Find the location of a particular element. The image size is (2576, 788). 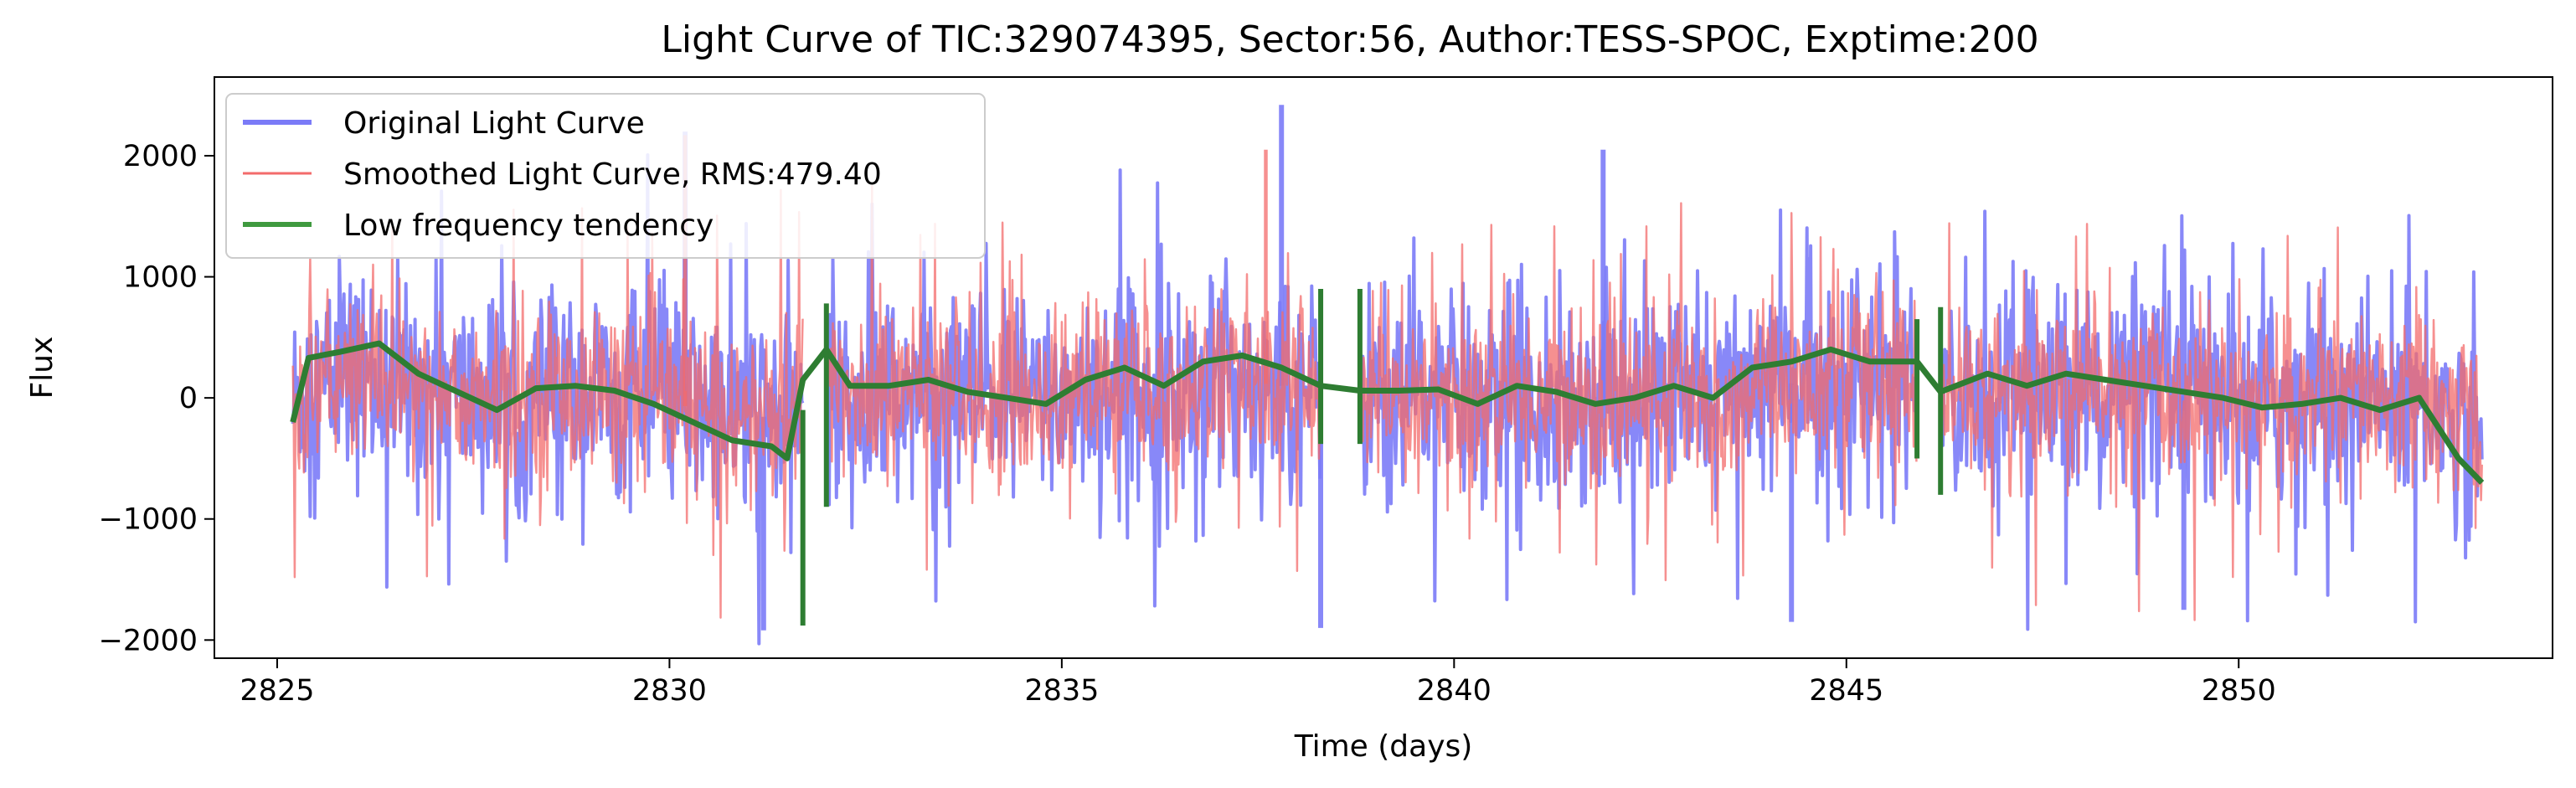

x-tick-label: 2825 is located at coordinates (277, 691).